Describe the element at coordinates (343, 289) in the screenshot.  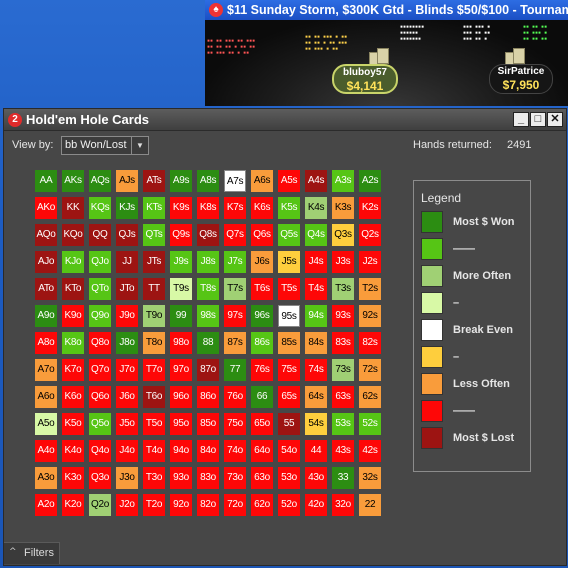
I see `hand-cell-T3s: T3s` at that location.